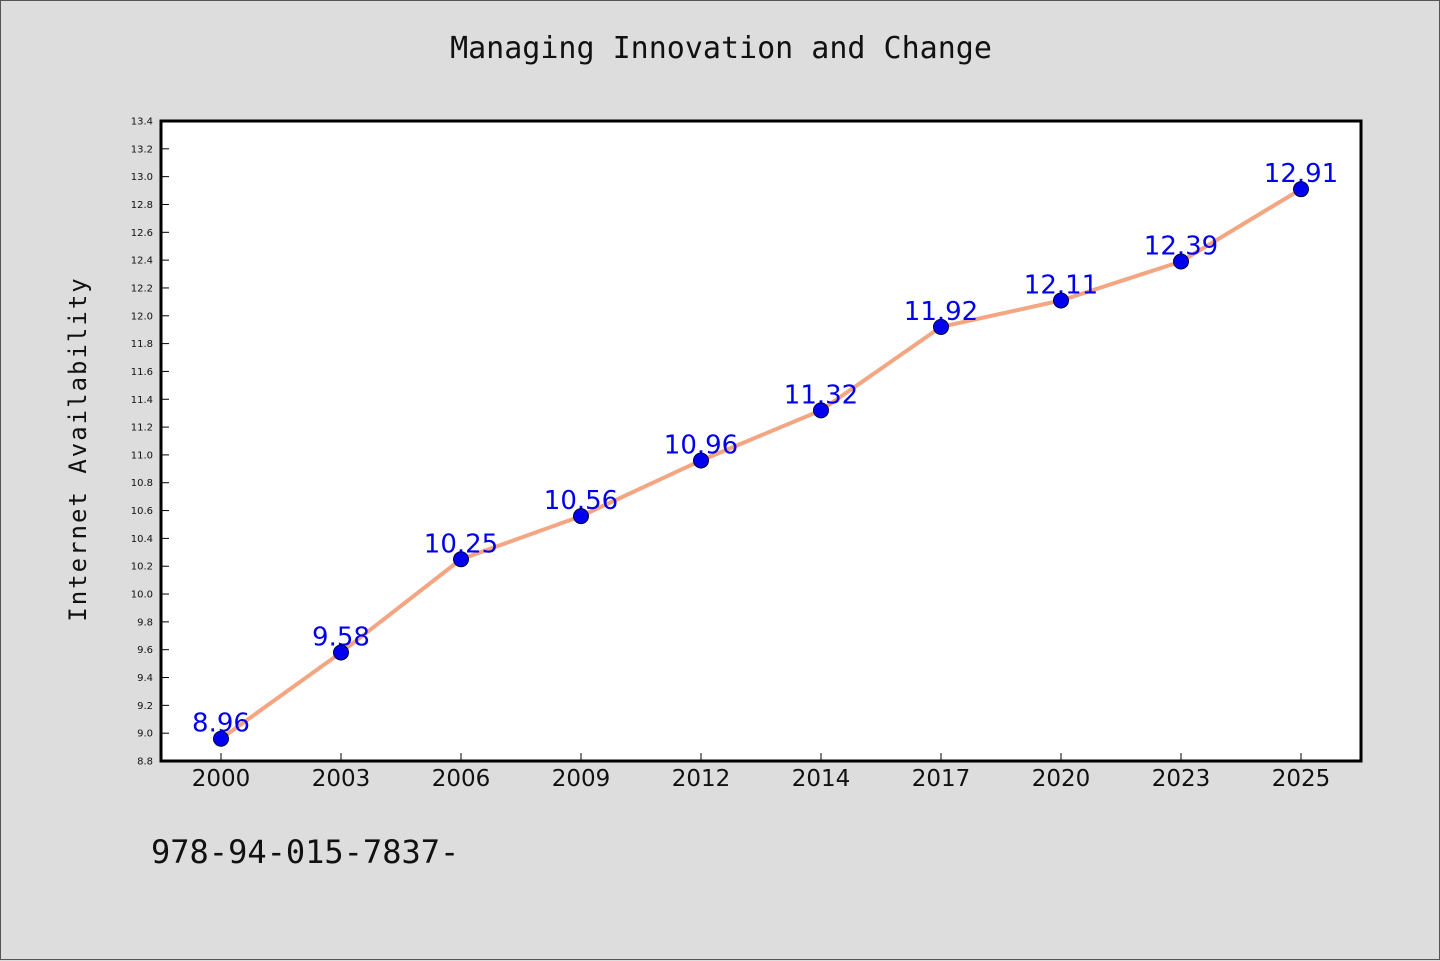  I want to click on y-tick-label: 10.2, so click(142, 567).